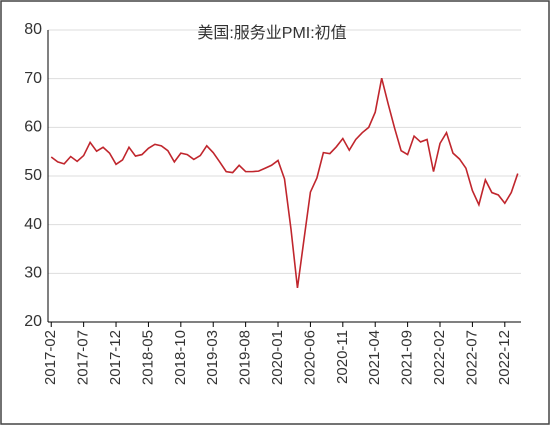  What do you see at coordinates (277, 357) in the screenshot?
I see `x-tick-label: 2020-01` at bounding box center [277, 357].